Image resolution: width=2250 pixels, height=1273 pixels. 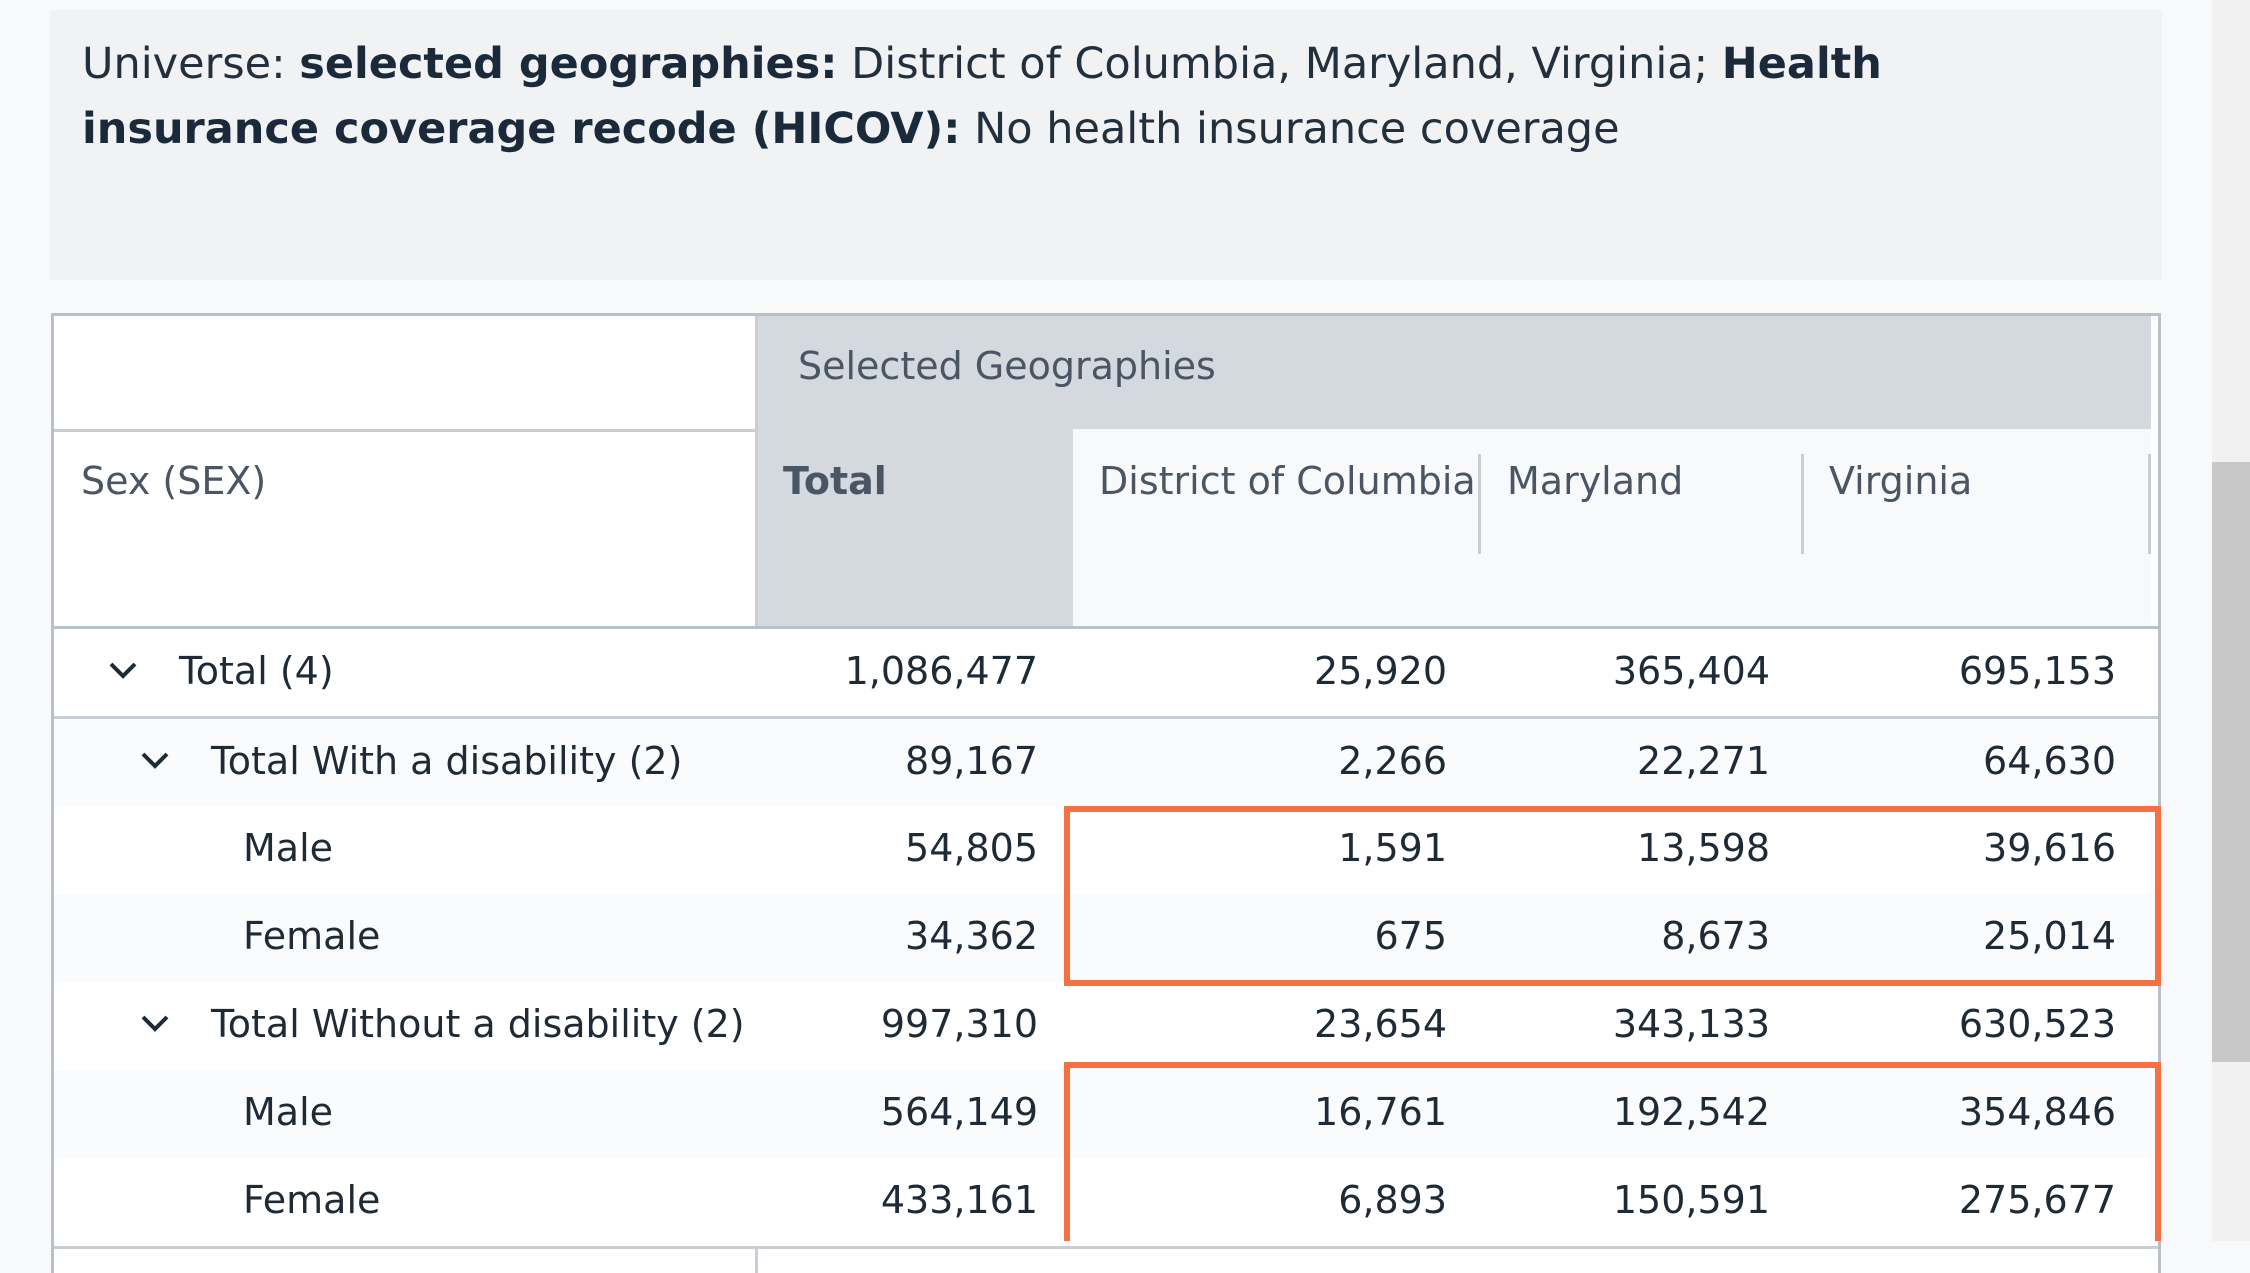 I want to click on table-cell: 1,086,477, so click(x=941, y=671).